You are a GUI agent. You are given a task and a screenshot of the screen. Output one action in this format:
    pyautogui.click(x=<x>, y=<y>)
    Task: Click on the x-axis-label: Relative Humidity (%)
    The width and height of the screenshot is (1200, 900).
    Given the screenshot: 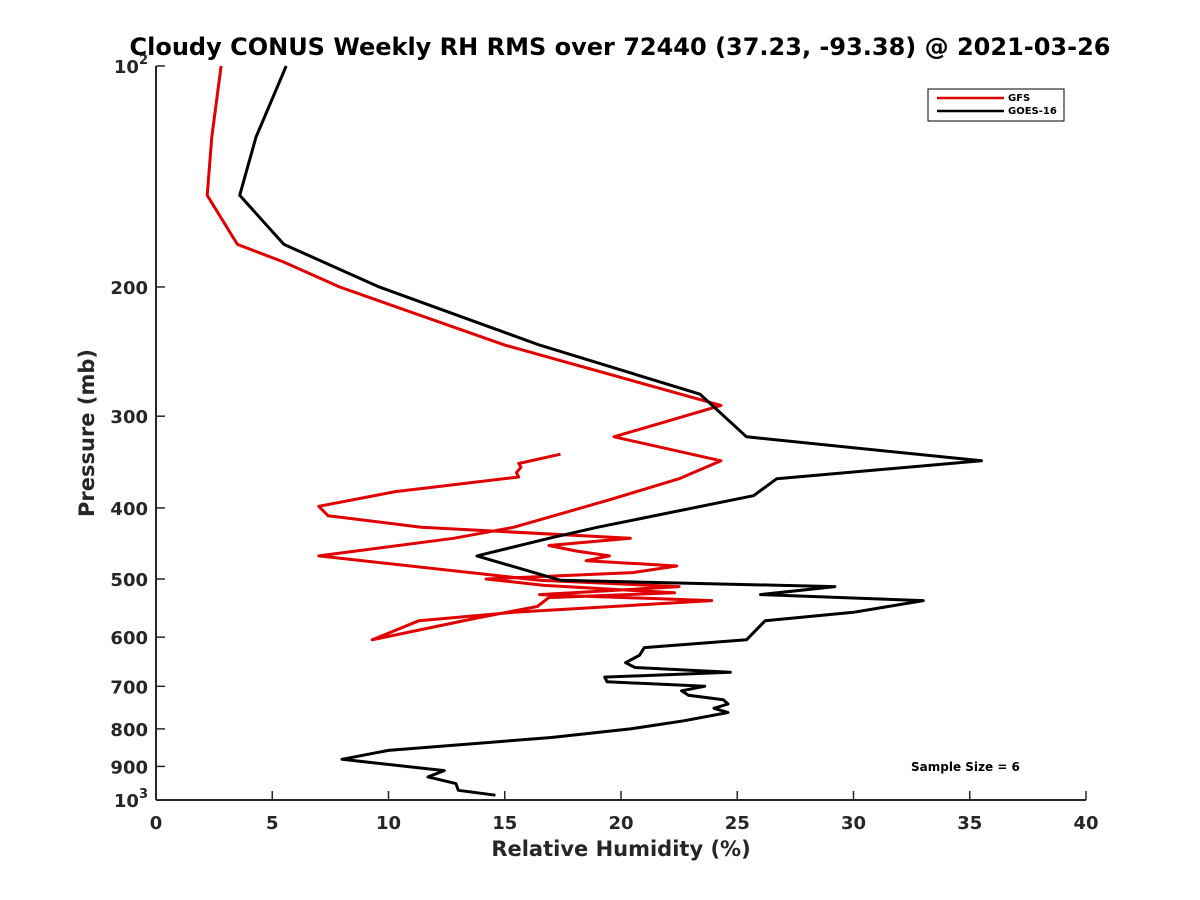 What is the action you would take?
    pyautogui.click(x=620, y=849)
    